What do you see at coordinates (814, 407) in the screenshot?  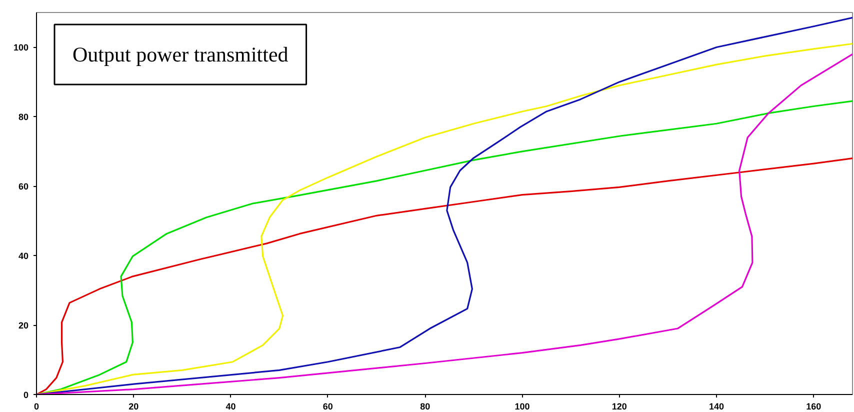 I see `x-tick-label: 160` at bounding box center [814, 407].